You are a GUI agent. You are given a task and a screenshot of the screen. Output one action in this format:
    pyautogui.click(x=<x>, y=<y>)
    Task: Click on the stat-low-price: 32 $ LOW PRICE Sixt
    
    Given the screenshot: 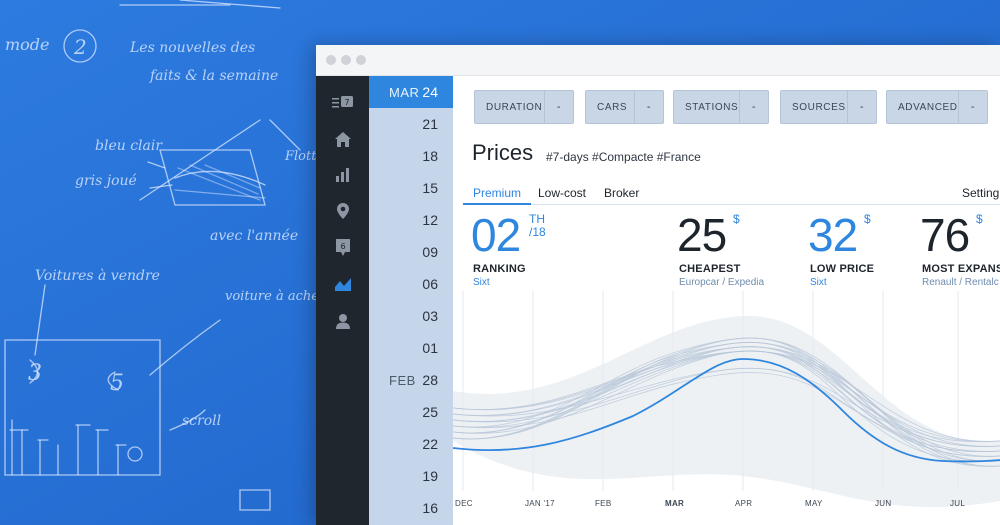 What is the action you would take?
    pyautogui.click(x=841, y=248)
    